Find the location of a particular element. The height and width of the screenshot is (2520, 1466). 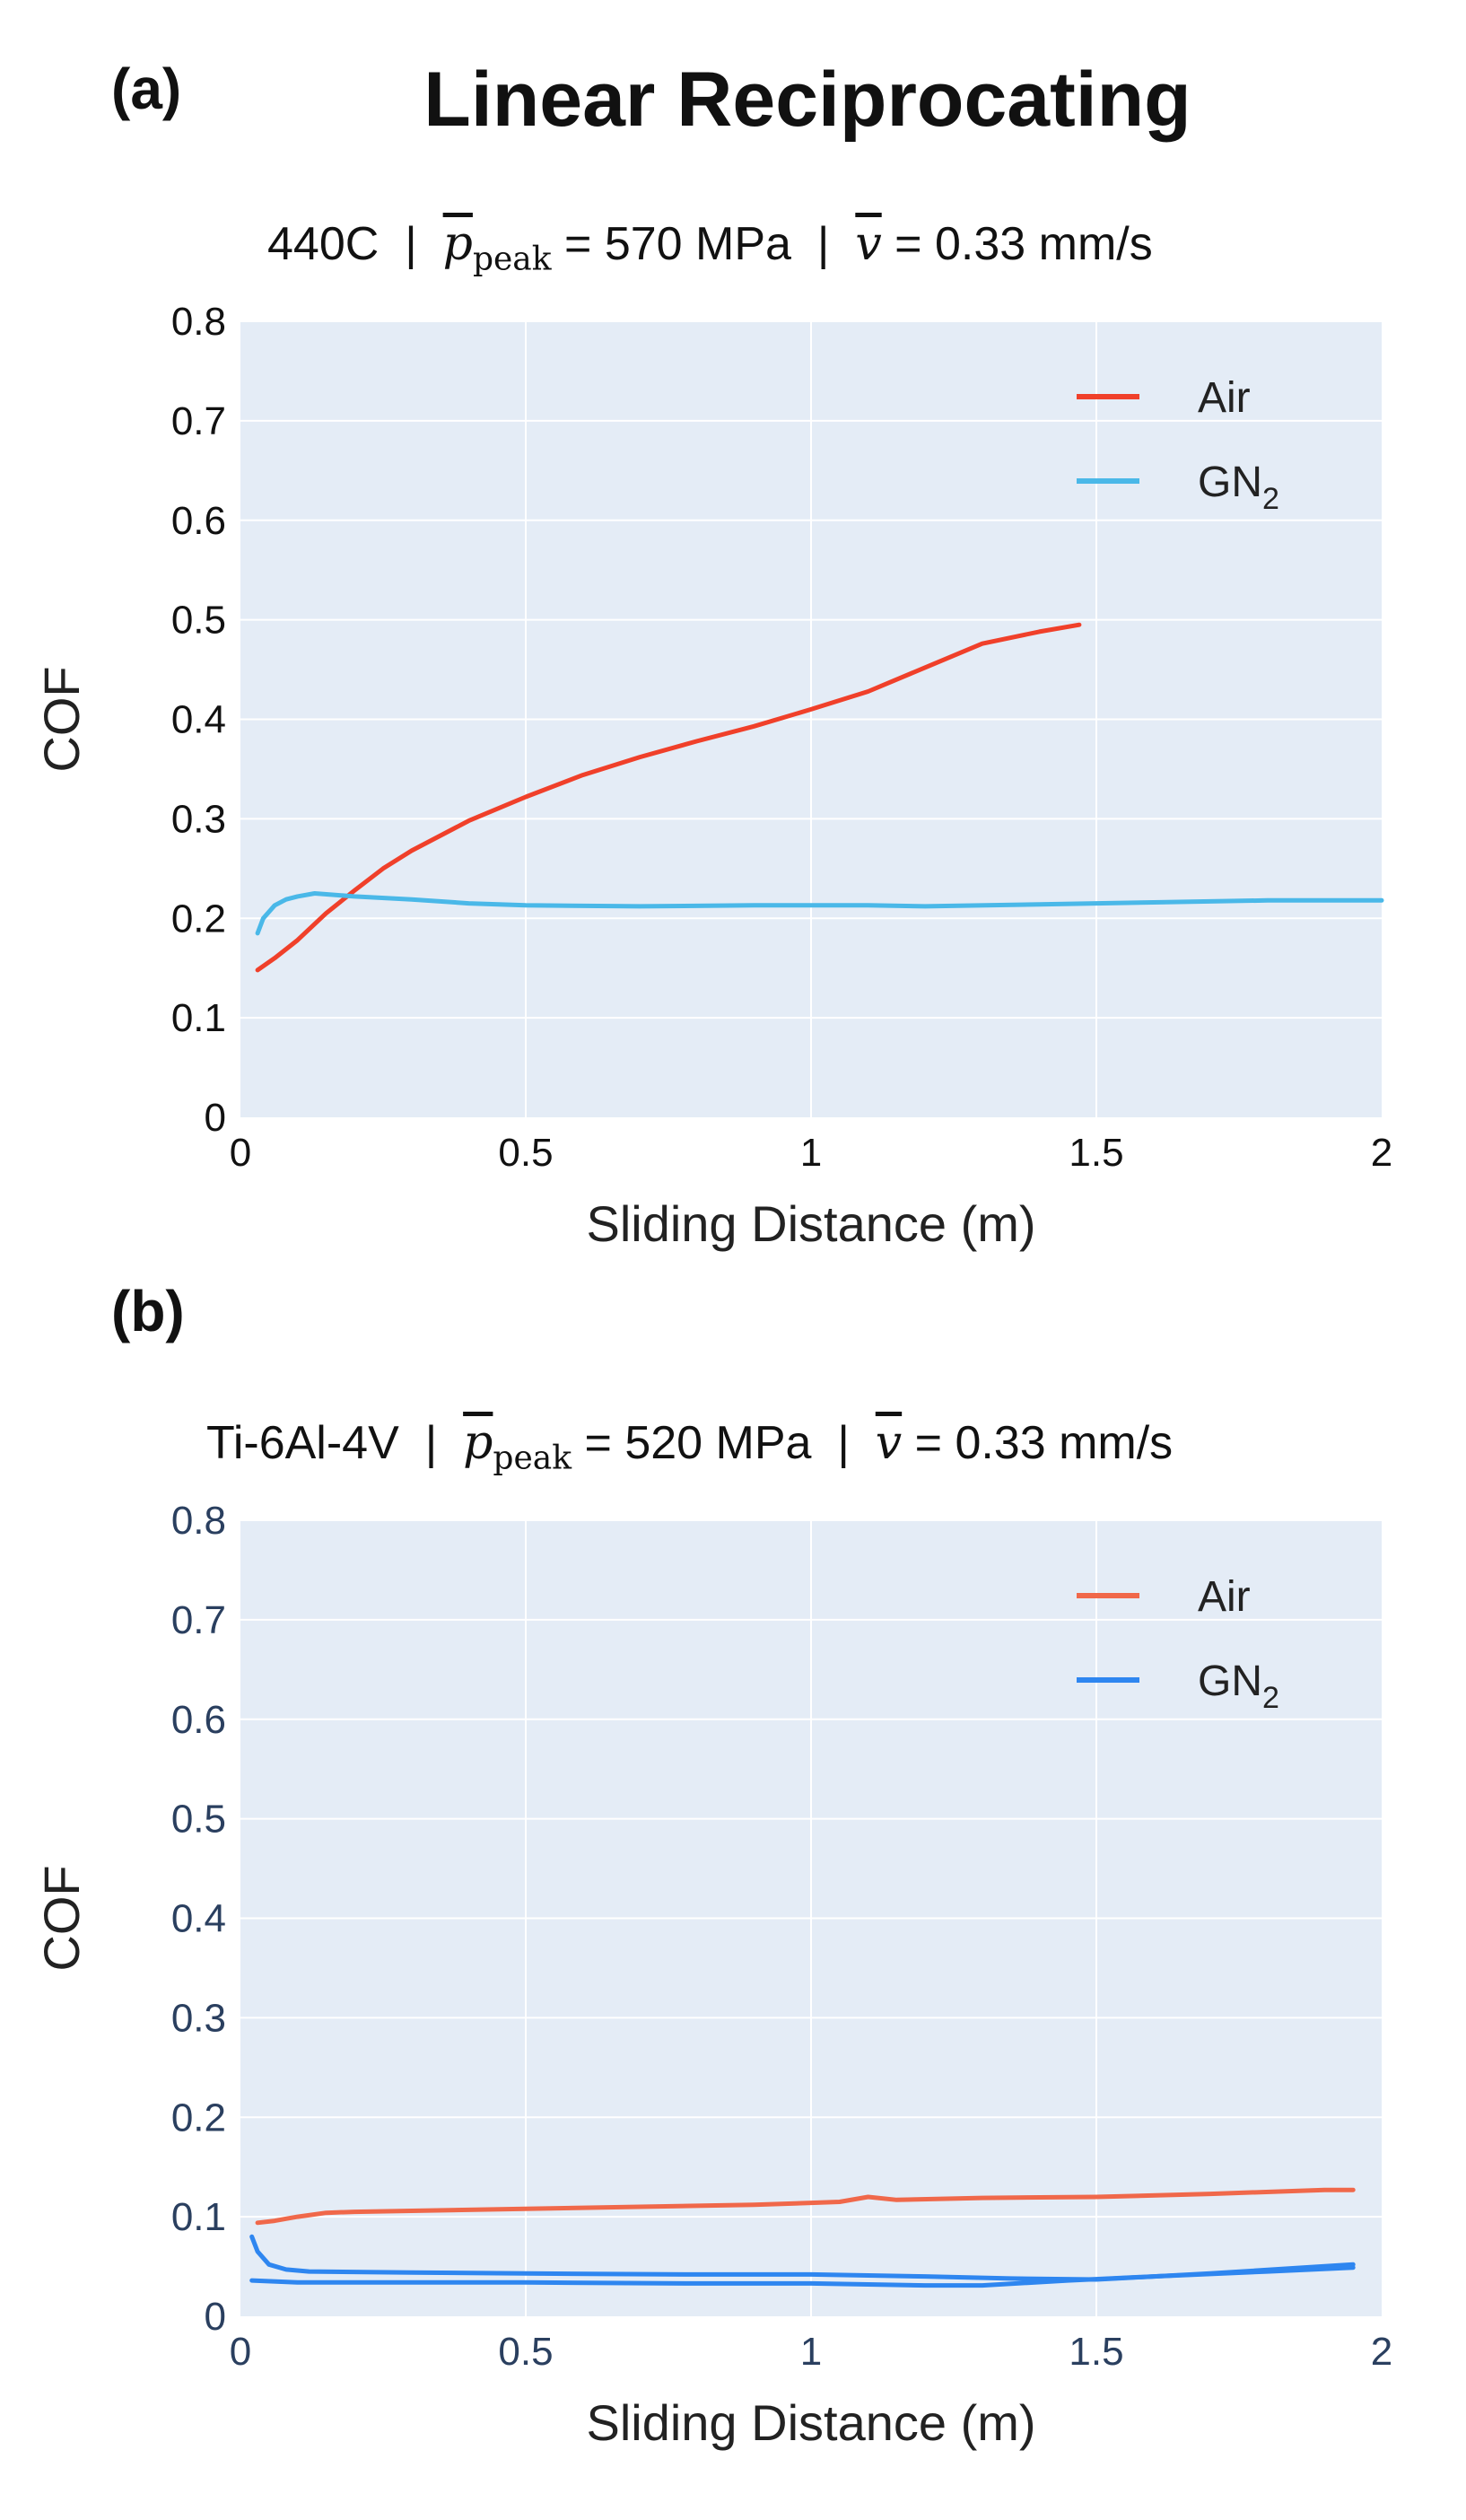

chart-a-subtitle: 440C | ppeak = 570 MPa | v = 0.33 mm/s is located at coordinates (710, 247).